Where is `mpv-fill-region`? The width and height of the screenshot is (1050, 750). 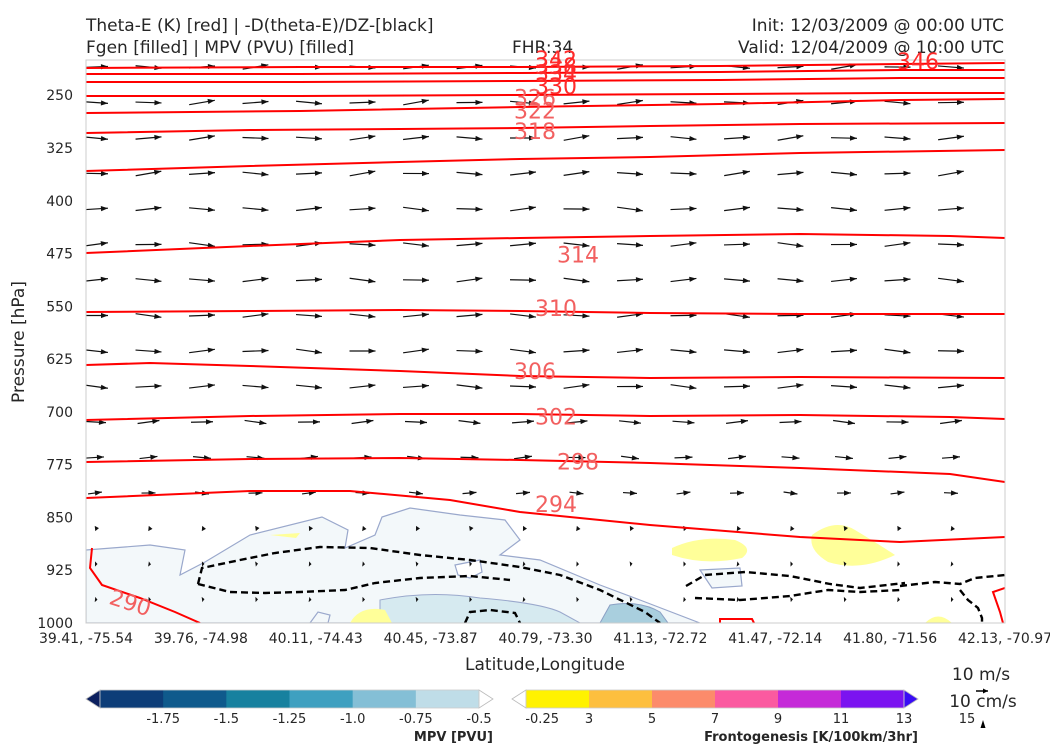
mpv-fill-region is located at coordinates (480, 608).